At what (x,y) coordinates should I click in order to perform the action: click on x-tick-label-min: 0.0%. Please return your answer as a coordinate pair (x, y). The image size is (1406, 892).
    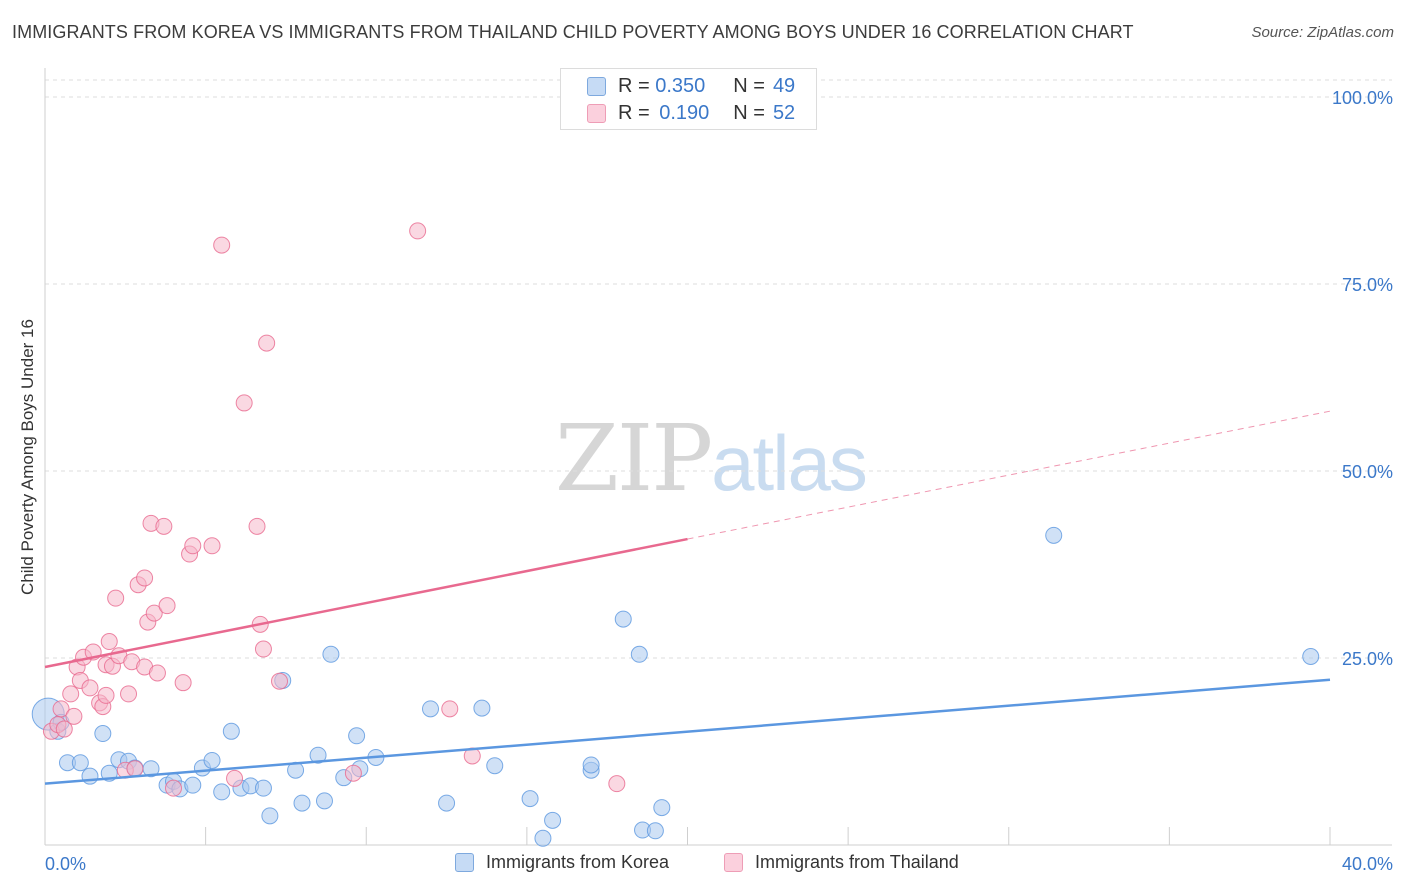
    Looking at the image, I should click on (65, 864).